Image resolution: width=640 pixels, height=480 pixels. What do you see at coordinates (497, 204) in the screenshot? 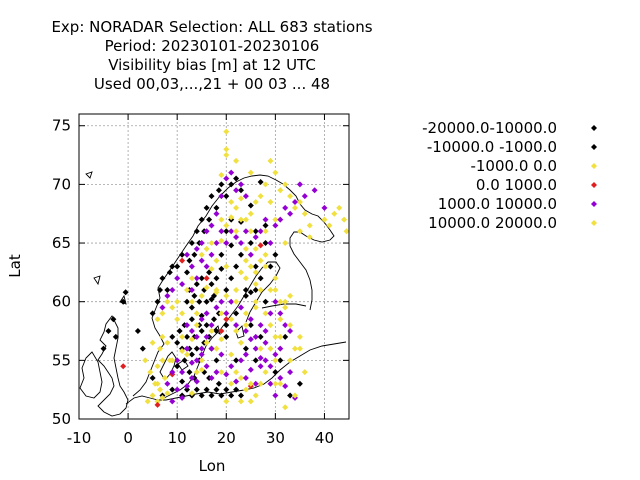
I see `legend-label-5: 1000.0 10000.0` at bounding box center [497, 204].